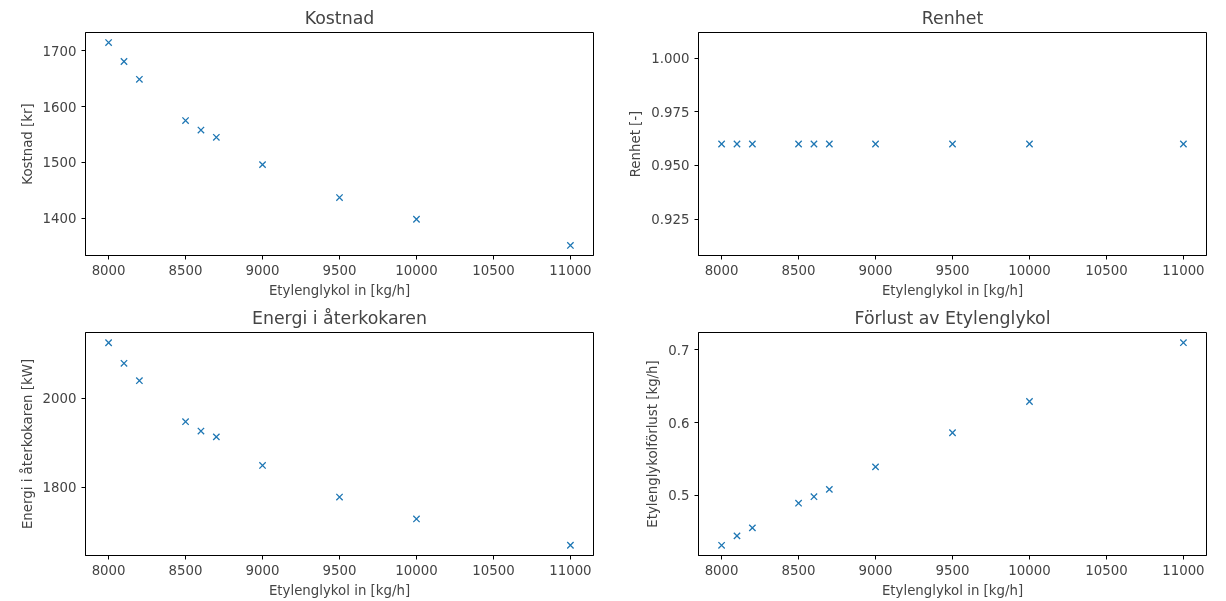  Describe the element at coordinates (26, 444) in the screenshot. I see `y-axis-title: Energi i återkokaren [kW]` at that location.